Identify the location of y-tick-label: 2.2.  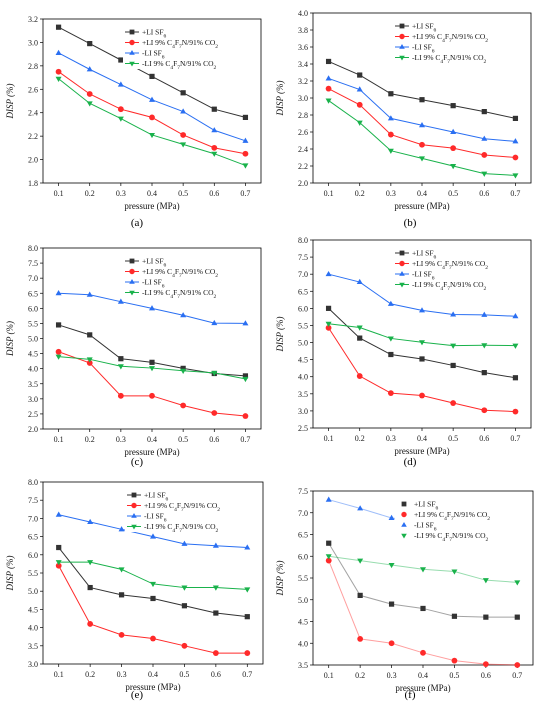
(303, 166).